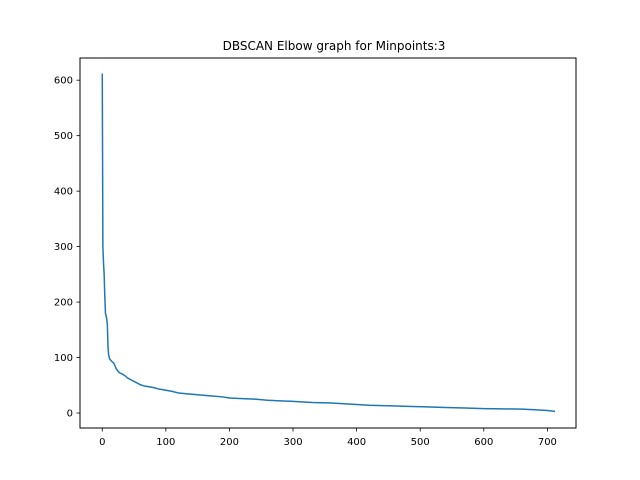 The height and width of the screenshot is (480, 640). Describe the element at coordinates (229, 442) in the screenshot. I see `x-tick-label: 200` at that location.